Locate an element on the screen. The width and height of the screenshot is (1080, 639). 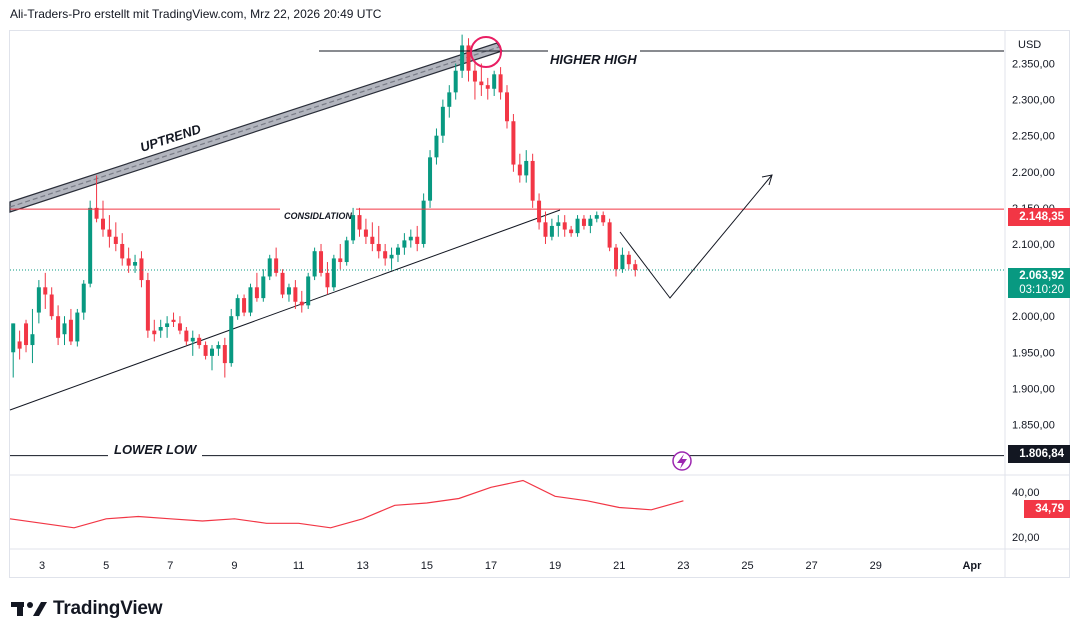
price-tick-label: 2.200,00 is located at coordinates (1033, 173).